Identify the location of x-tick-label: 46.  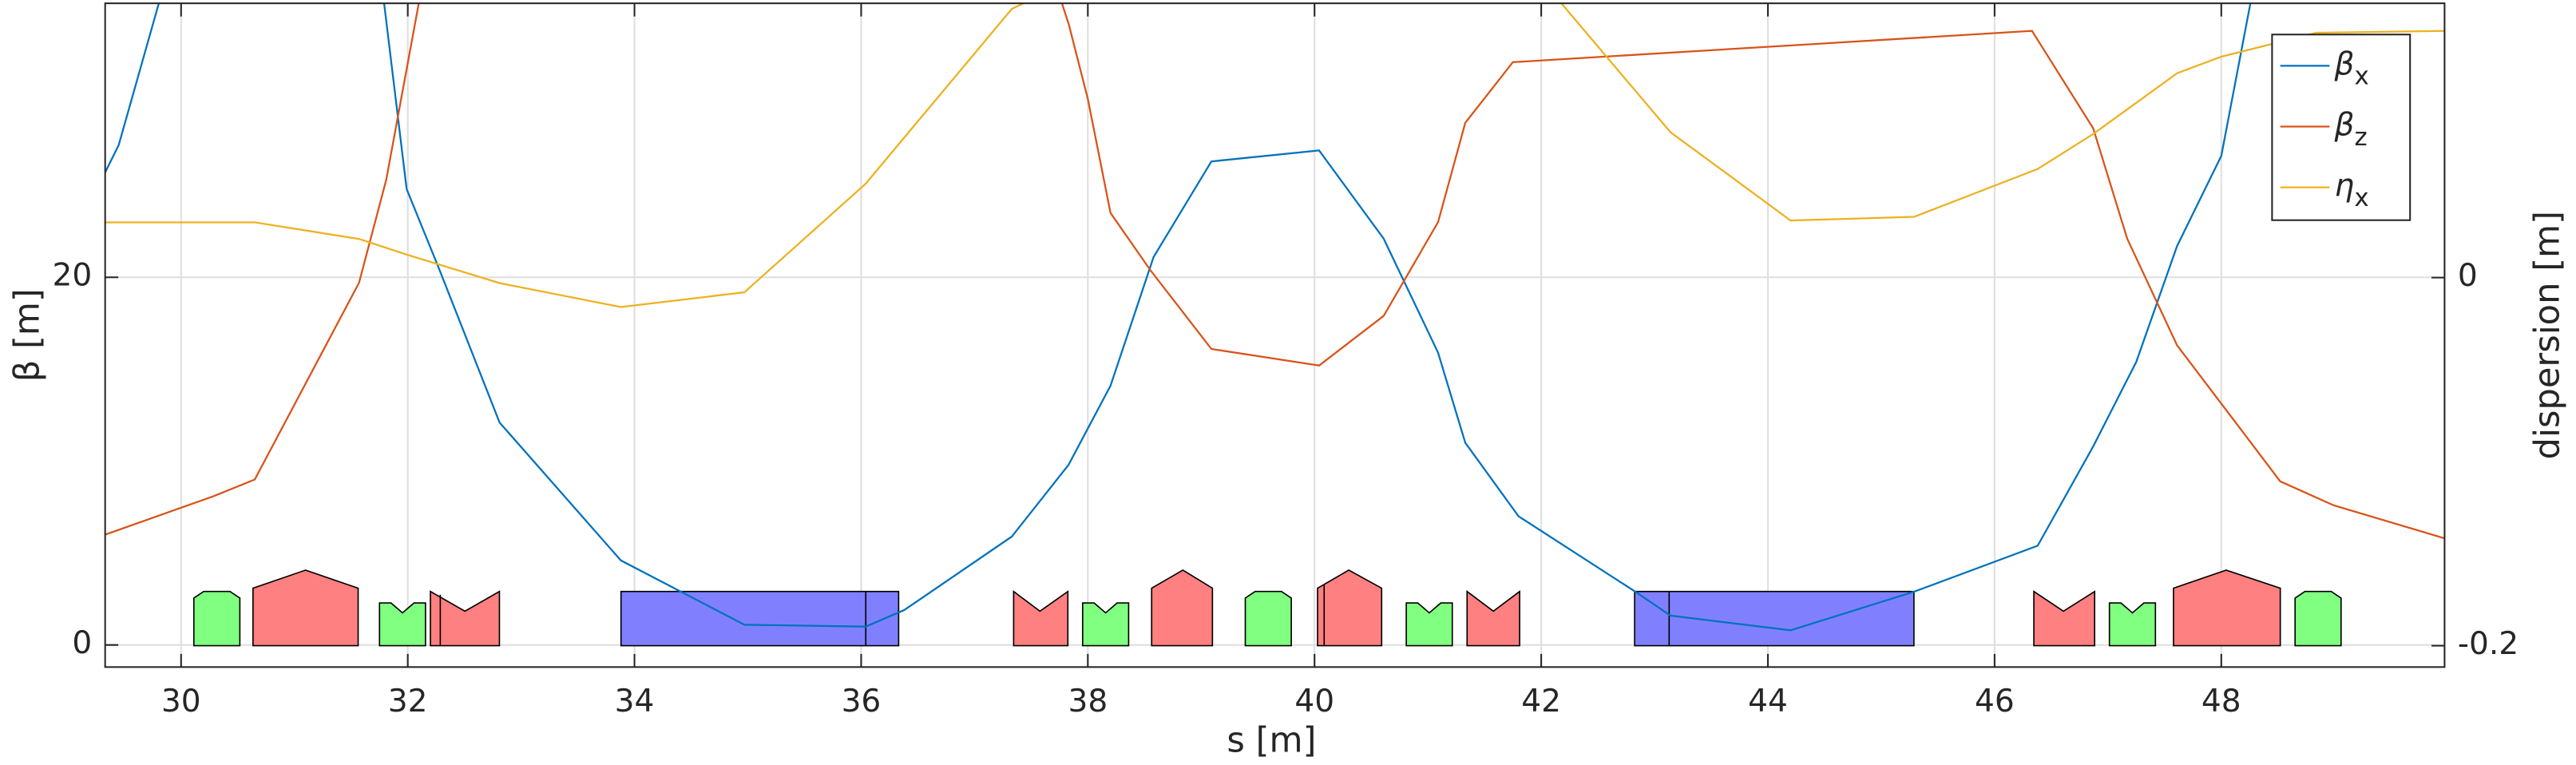
(1995, 701).